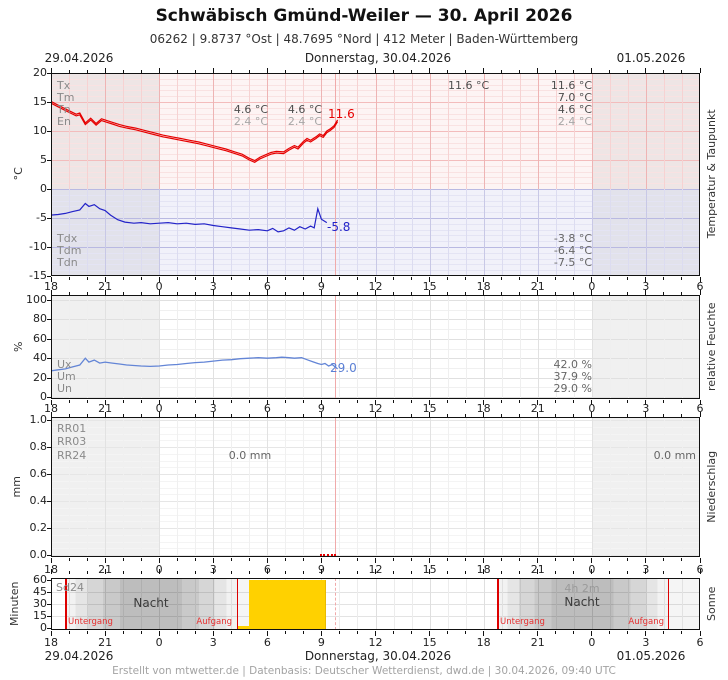 The width and height of the screenshot is (728, 680). I want to click on temperature-line, so click(195, 133).